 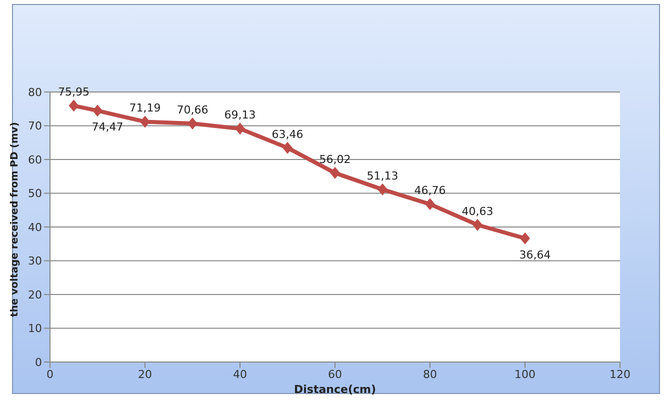 I want to click on y-tick-label: 70, so click(x=35, y=126).